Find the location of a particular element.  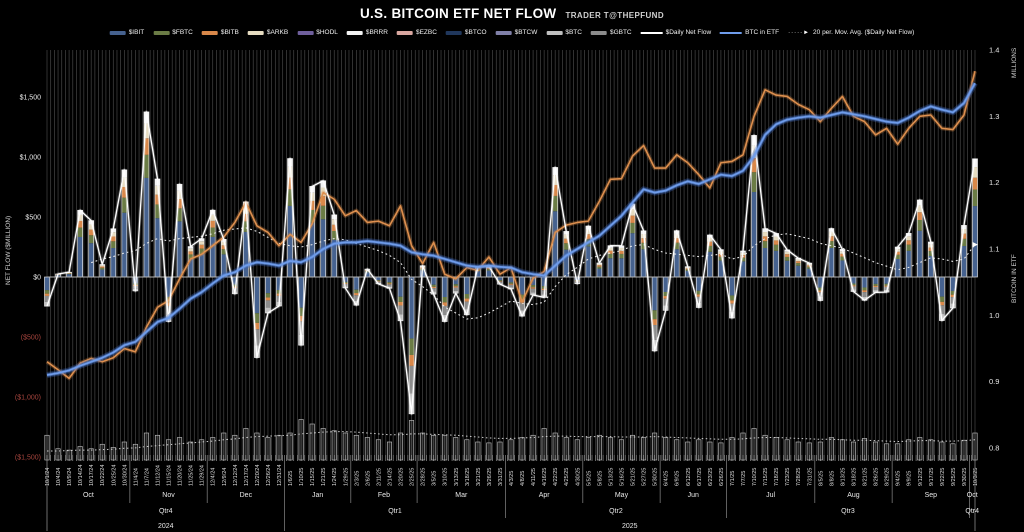

month-label: Jul is located at coordinates (770, 495).